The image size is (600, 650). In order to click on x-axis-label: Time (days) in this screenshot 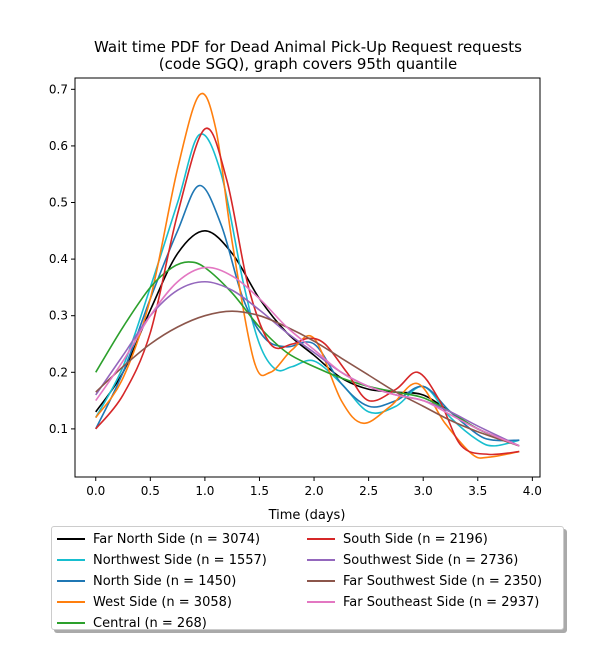, I will do `click(307, 515)`.